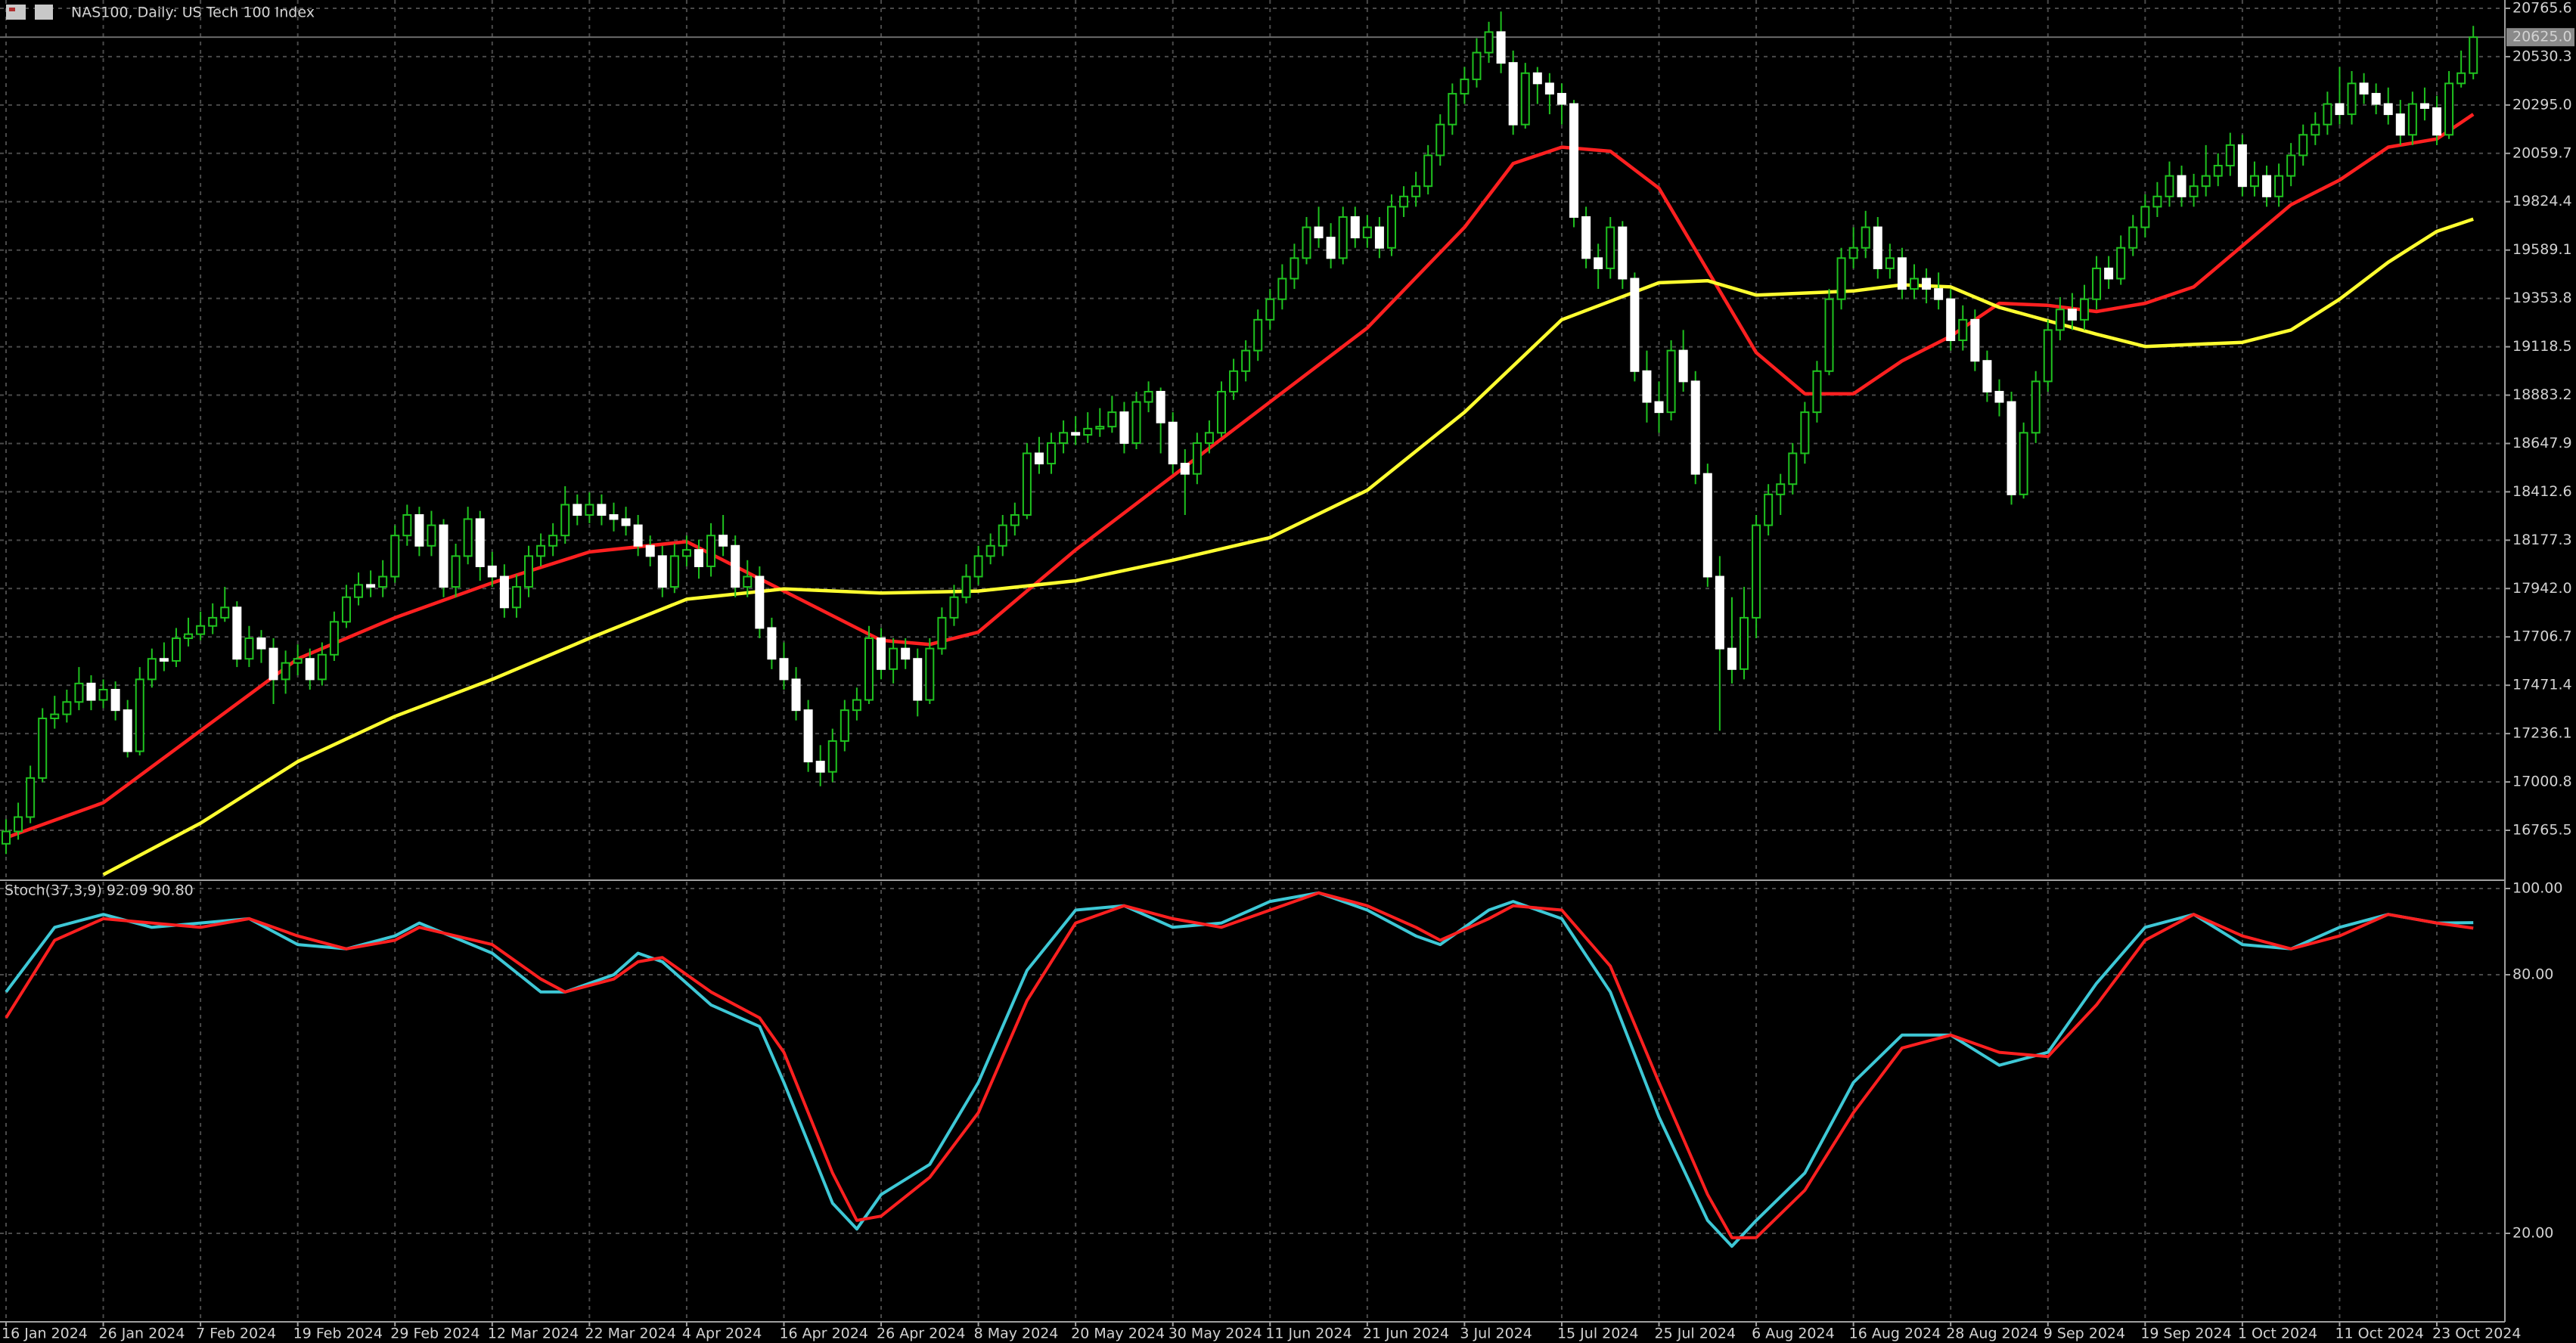  I want to click on x-tick-label: 8 May 2024, so click(1016, 1334).